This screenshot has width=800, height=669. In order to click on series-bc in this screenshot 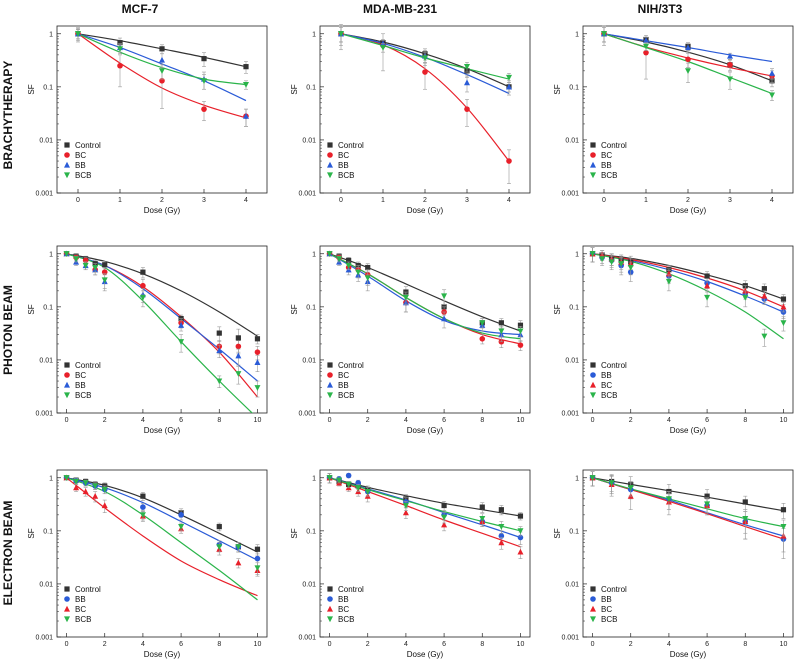, I will do `click(162, 525)`.